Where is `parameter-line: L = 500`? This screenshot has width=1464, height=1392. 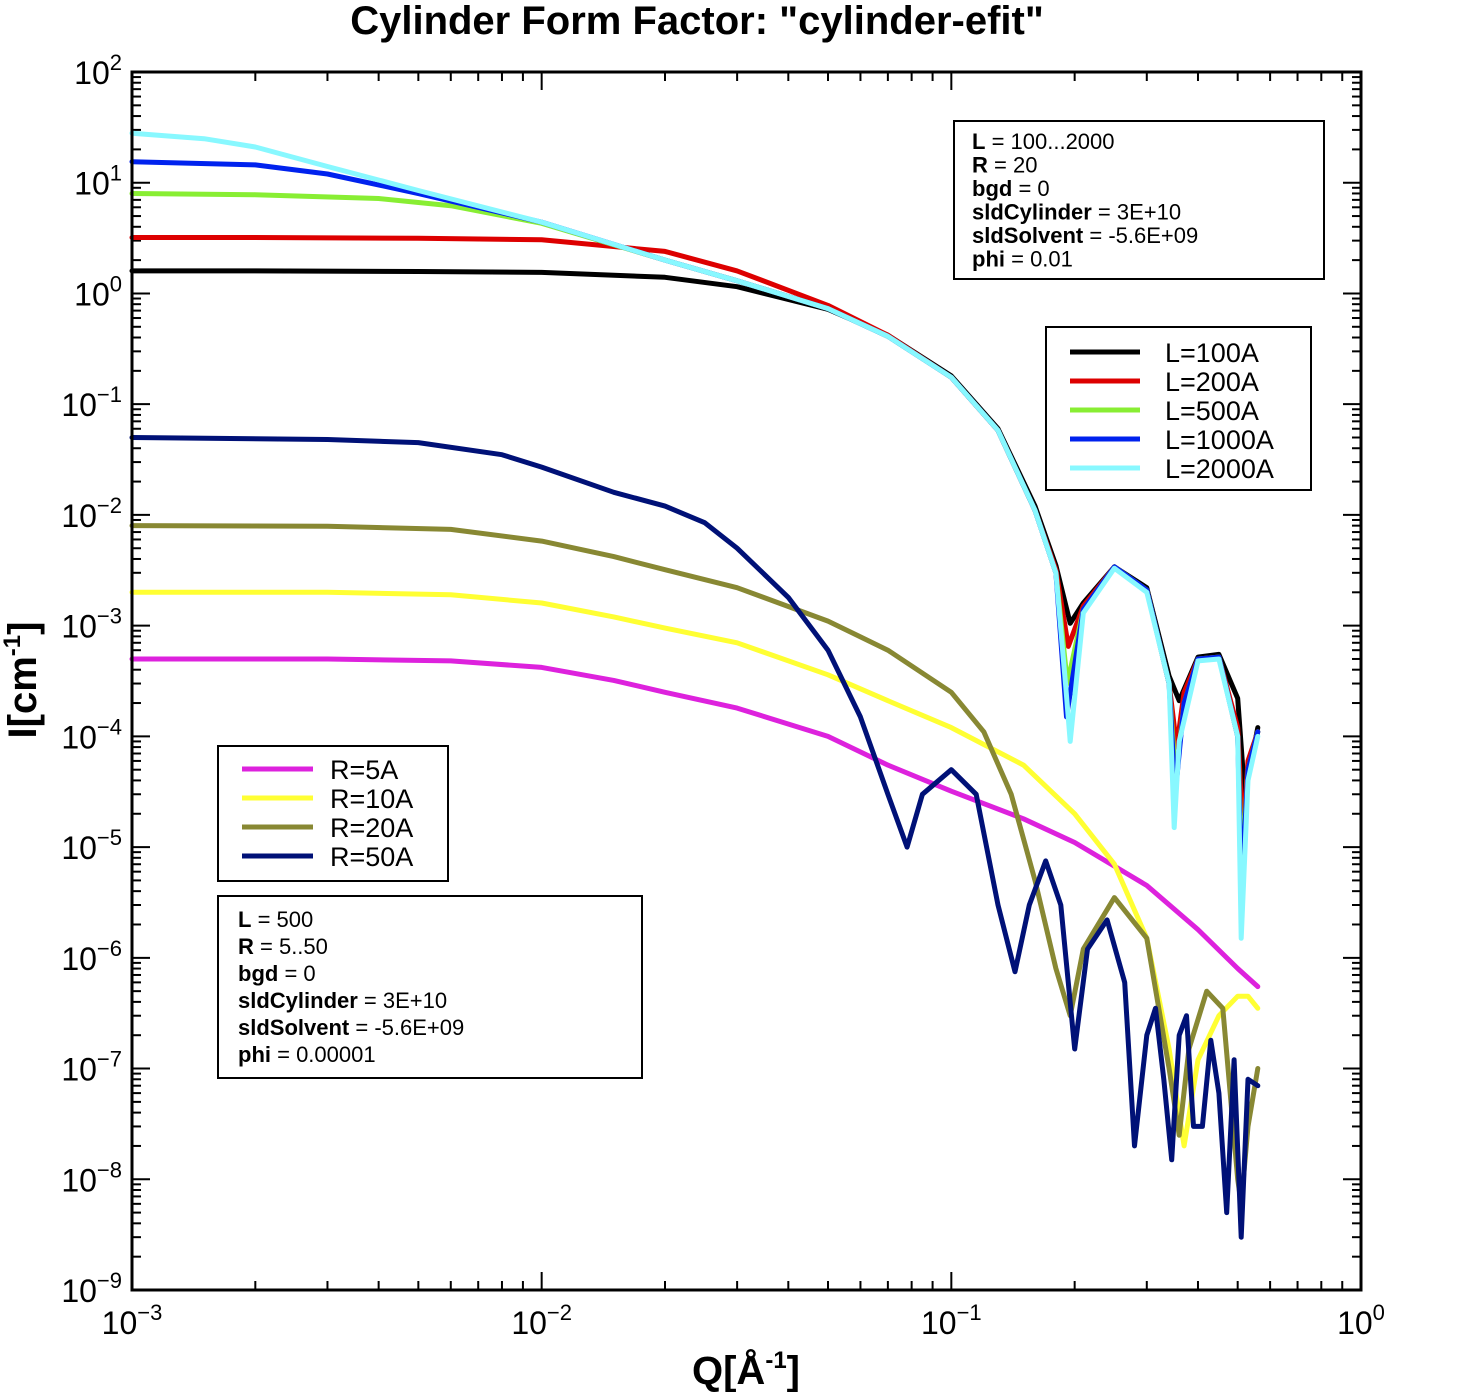
parameter-line: L = 500 is located at coordinates (275, 919).